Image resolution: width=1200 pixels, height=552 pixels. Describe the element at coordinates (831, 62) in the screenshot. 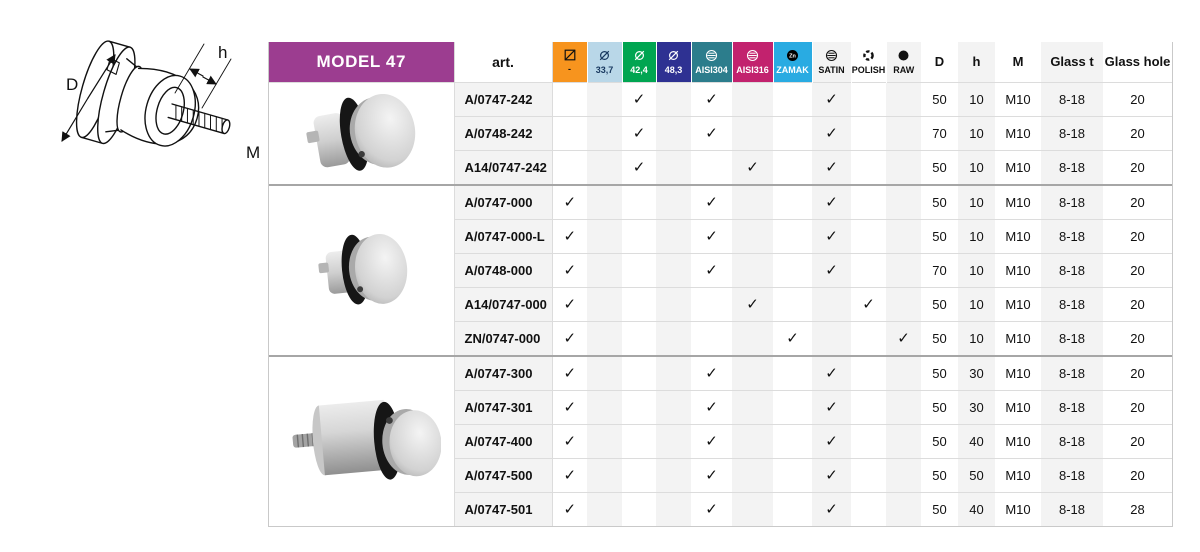

I see `col-header-satin: SATIN` at that location.